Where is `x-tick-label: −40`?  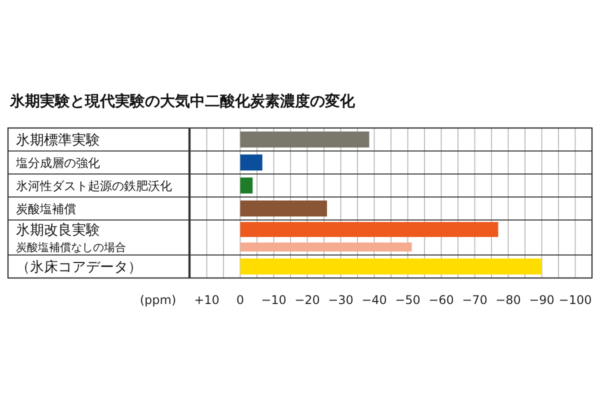 x-tick-label: −40 is located at coordinates (374, 300).